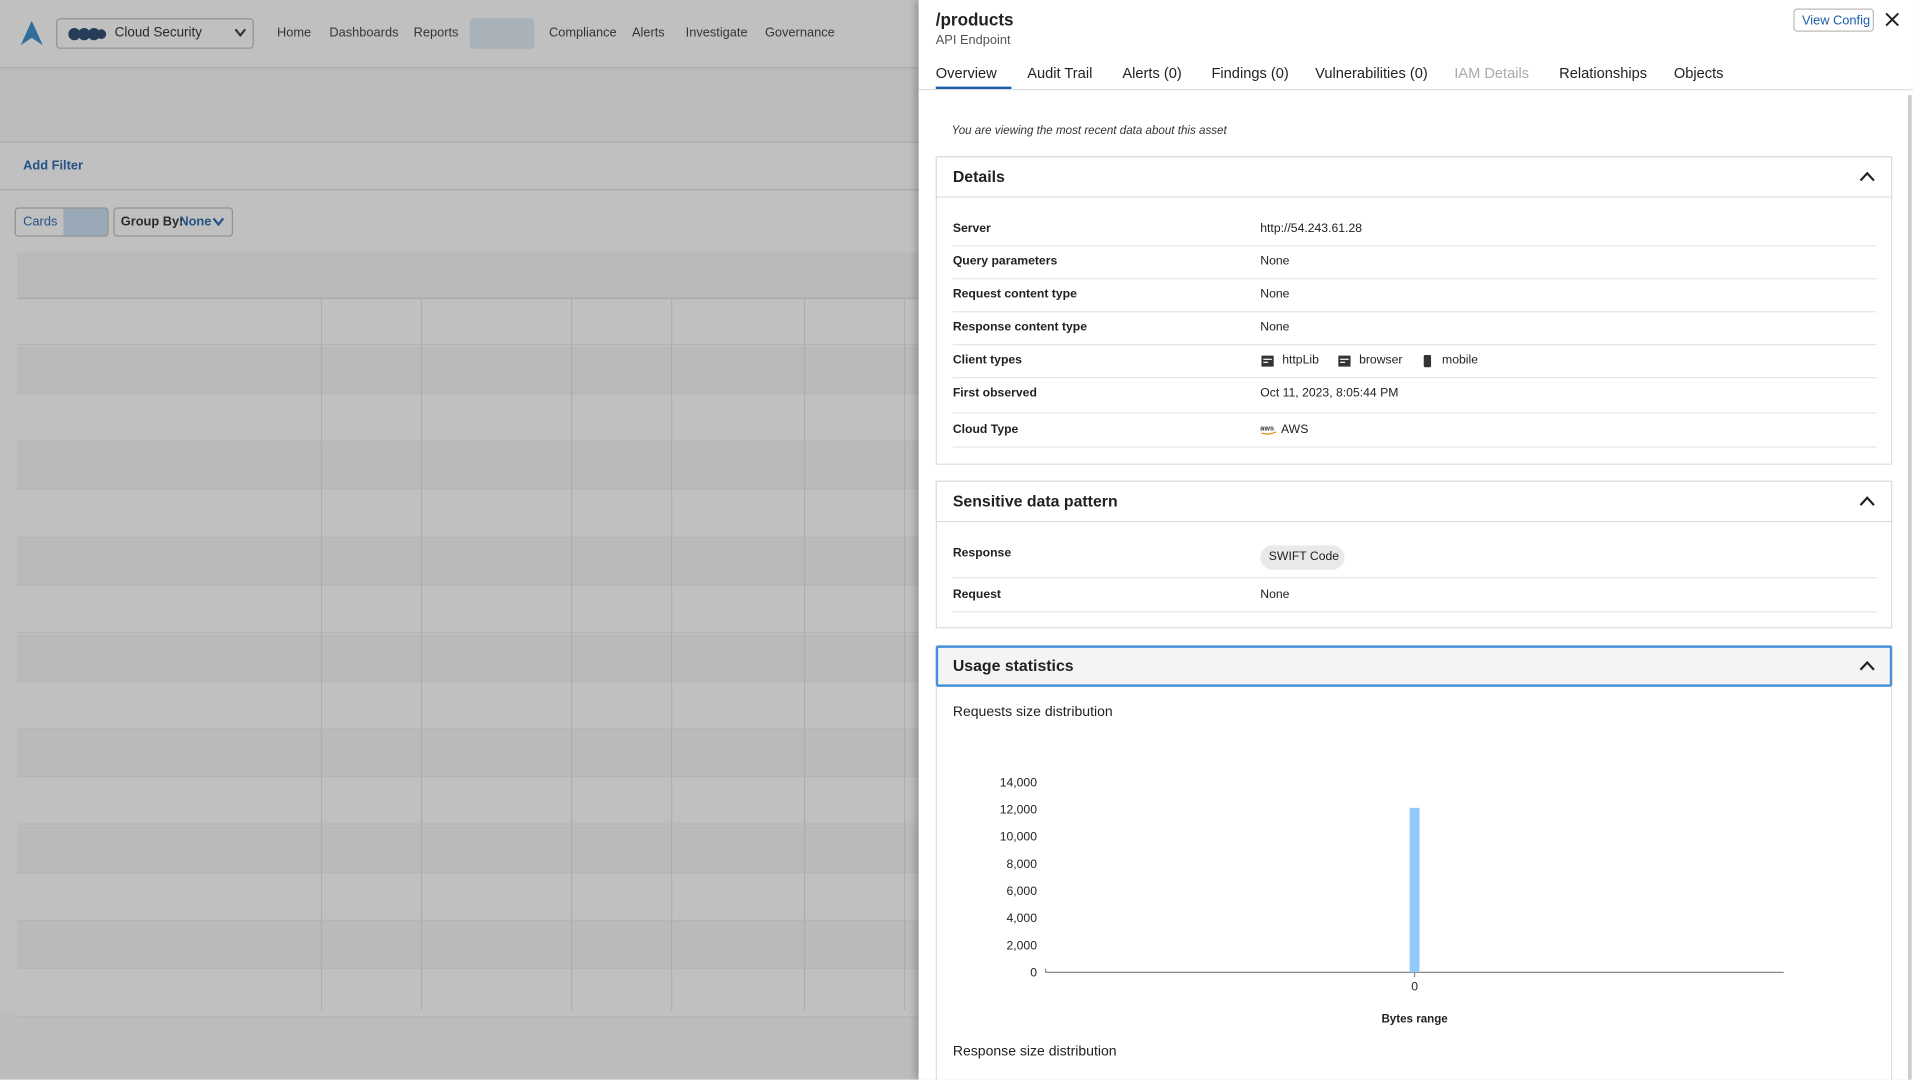 This screenshot has height=1080, width=1913. I want to click on drawer-tab: Audit Trail, so click(1059, 73).